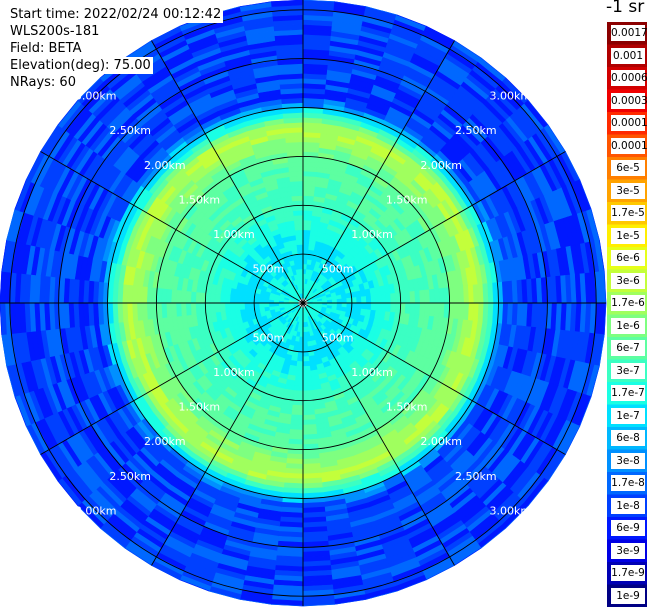 The width and height of the screenshot is (647, 607). I want to click on colorbar-tick-label: 1.7e-5, so click(628, 213).